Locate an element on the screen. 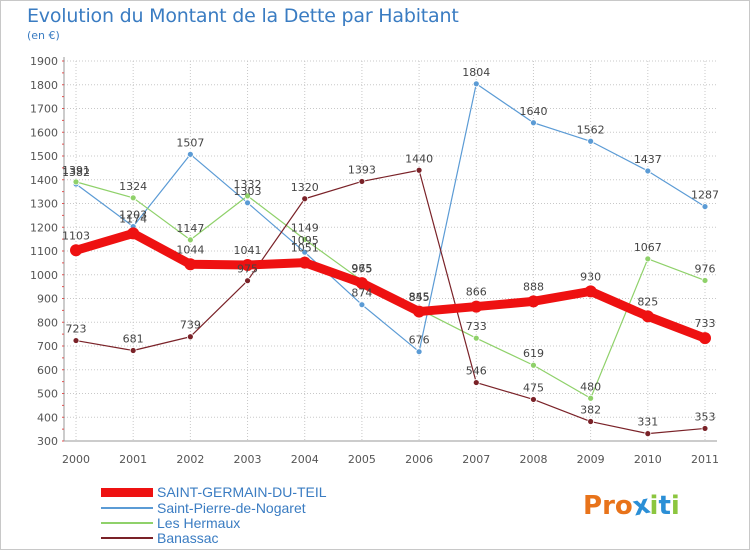  data-label: 546 is located at coordinates (476, 371).